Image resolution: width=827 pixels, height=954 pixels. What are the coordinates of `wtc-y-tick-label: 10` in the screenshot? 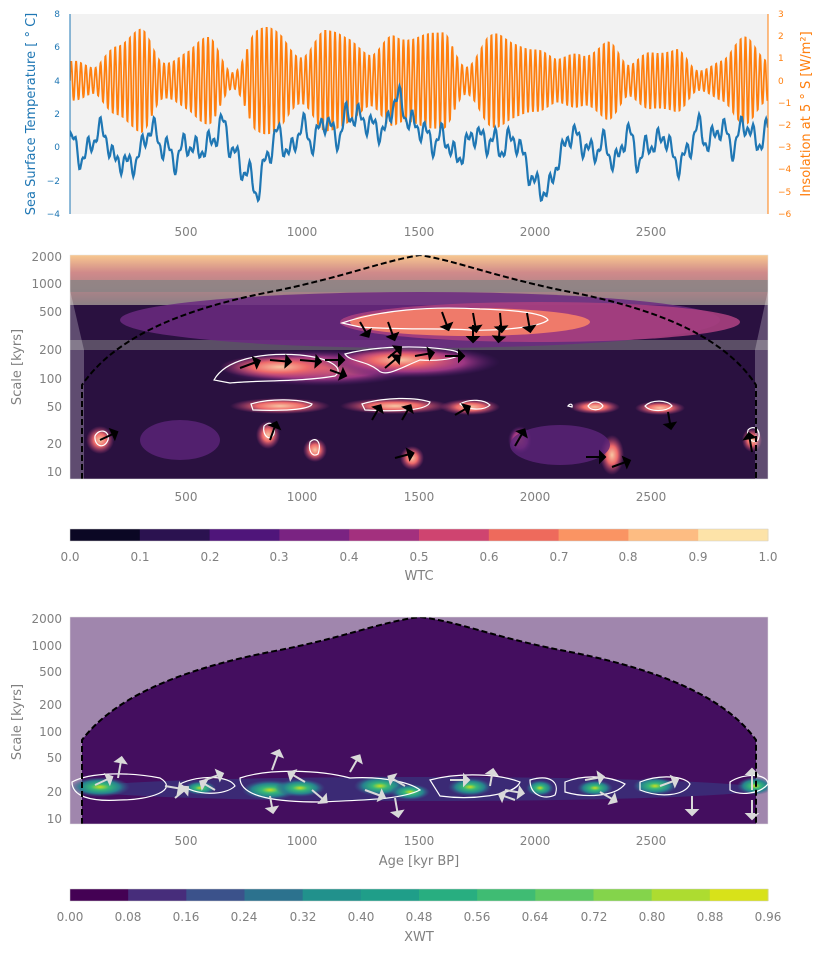 It's located at (54, 472).